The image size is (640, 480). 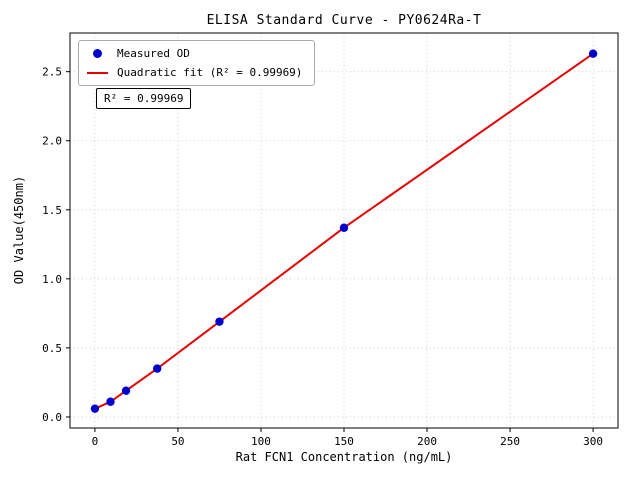 I want to click on x-tick-label: 0, so click(x=95, y=441).